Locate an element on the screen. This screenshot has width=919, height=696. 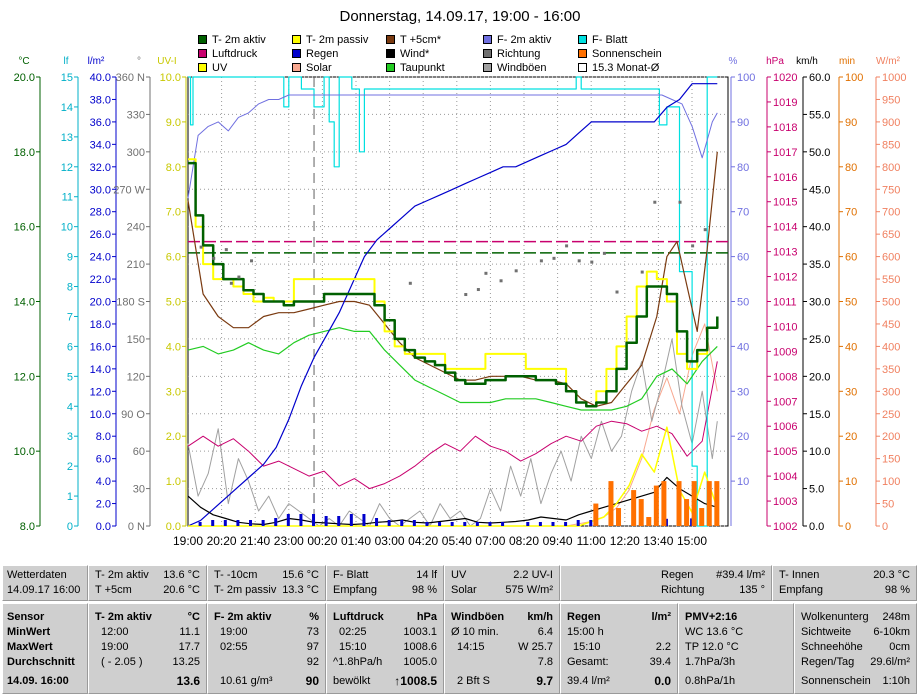
regen-tag-value: 29.6l/m² is located at coordinates (890, 662).